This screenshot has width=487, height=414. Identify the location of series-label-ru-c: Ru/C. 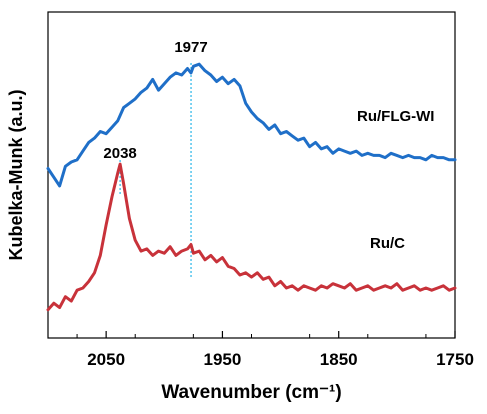
(387, 243).